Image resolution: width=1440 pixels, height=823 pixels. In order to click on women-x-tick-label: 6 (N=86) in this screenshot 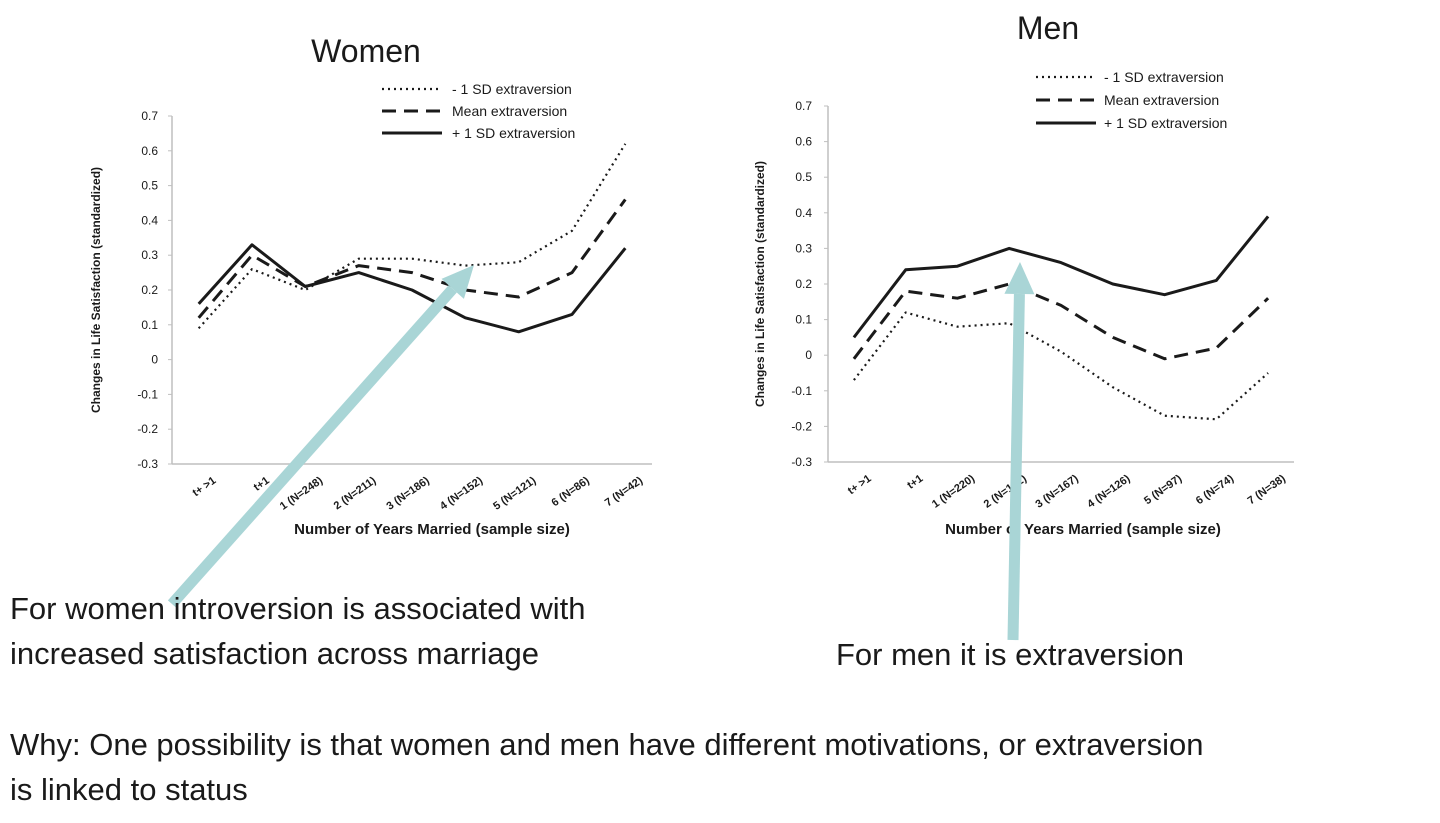, I will do `click(571, 491)`.